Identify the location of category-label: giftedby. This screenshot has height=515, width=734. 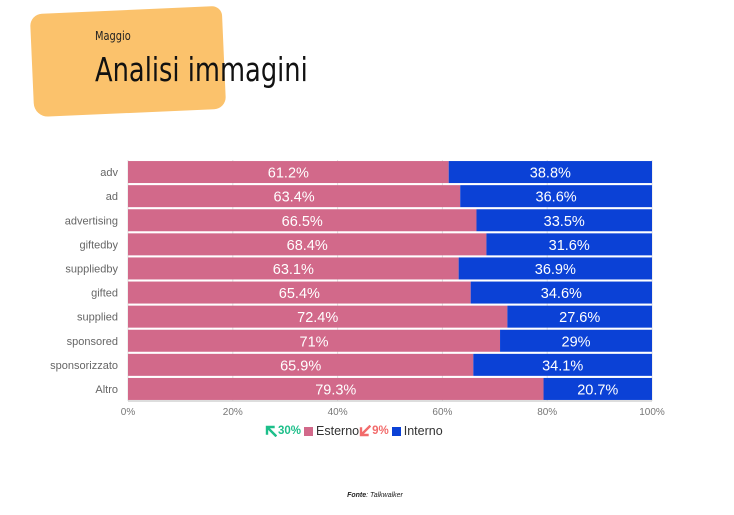
(98, 245).